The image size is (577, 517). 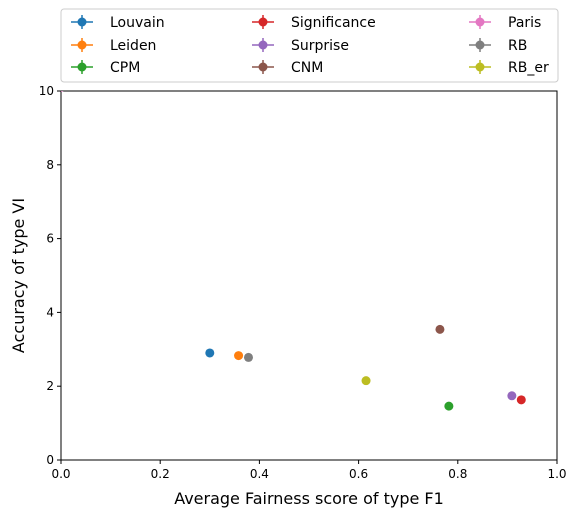 I want to click on legend-label: CPM, so click(x=125, y=68).